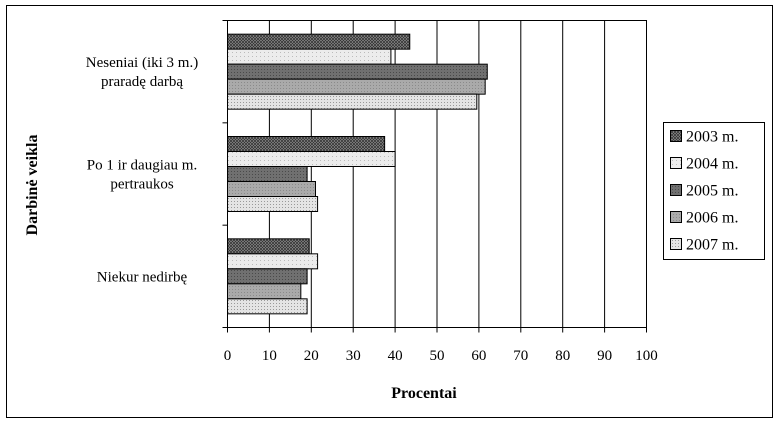 The height and width of the screenshot is (424, 779). I want to click on legend-label: 2004 m., so click(712, 164).